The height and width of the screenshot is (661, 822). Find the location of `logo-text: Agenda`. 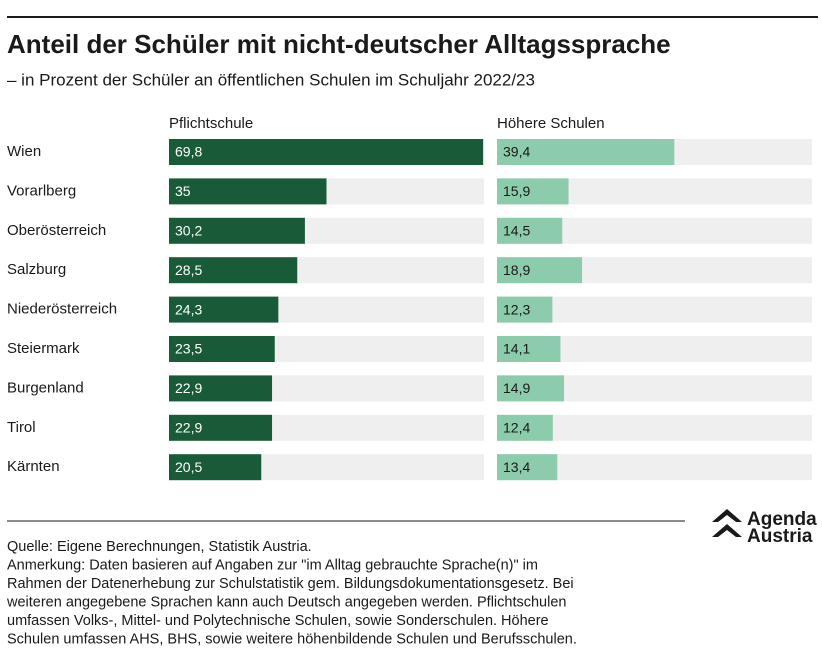

logo-text: Agenda is located at coordinates (782, 519).